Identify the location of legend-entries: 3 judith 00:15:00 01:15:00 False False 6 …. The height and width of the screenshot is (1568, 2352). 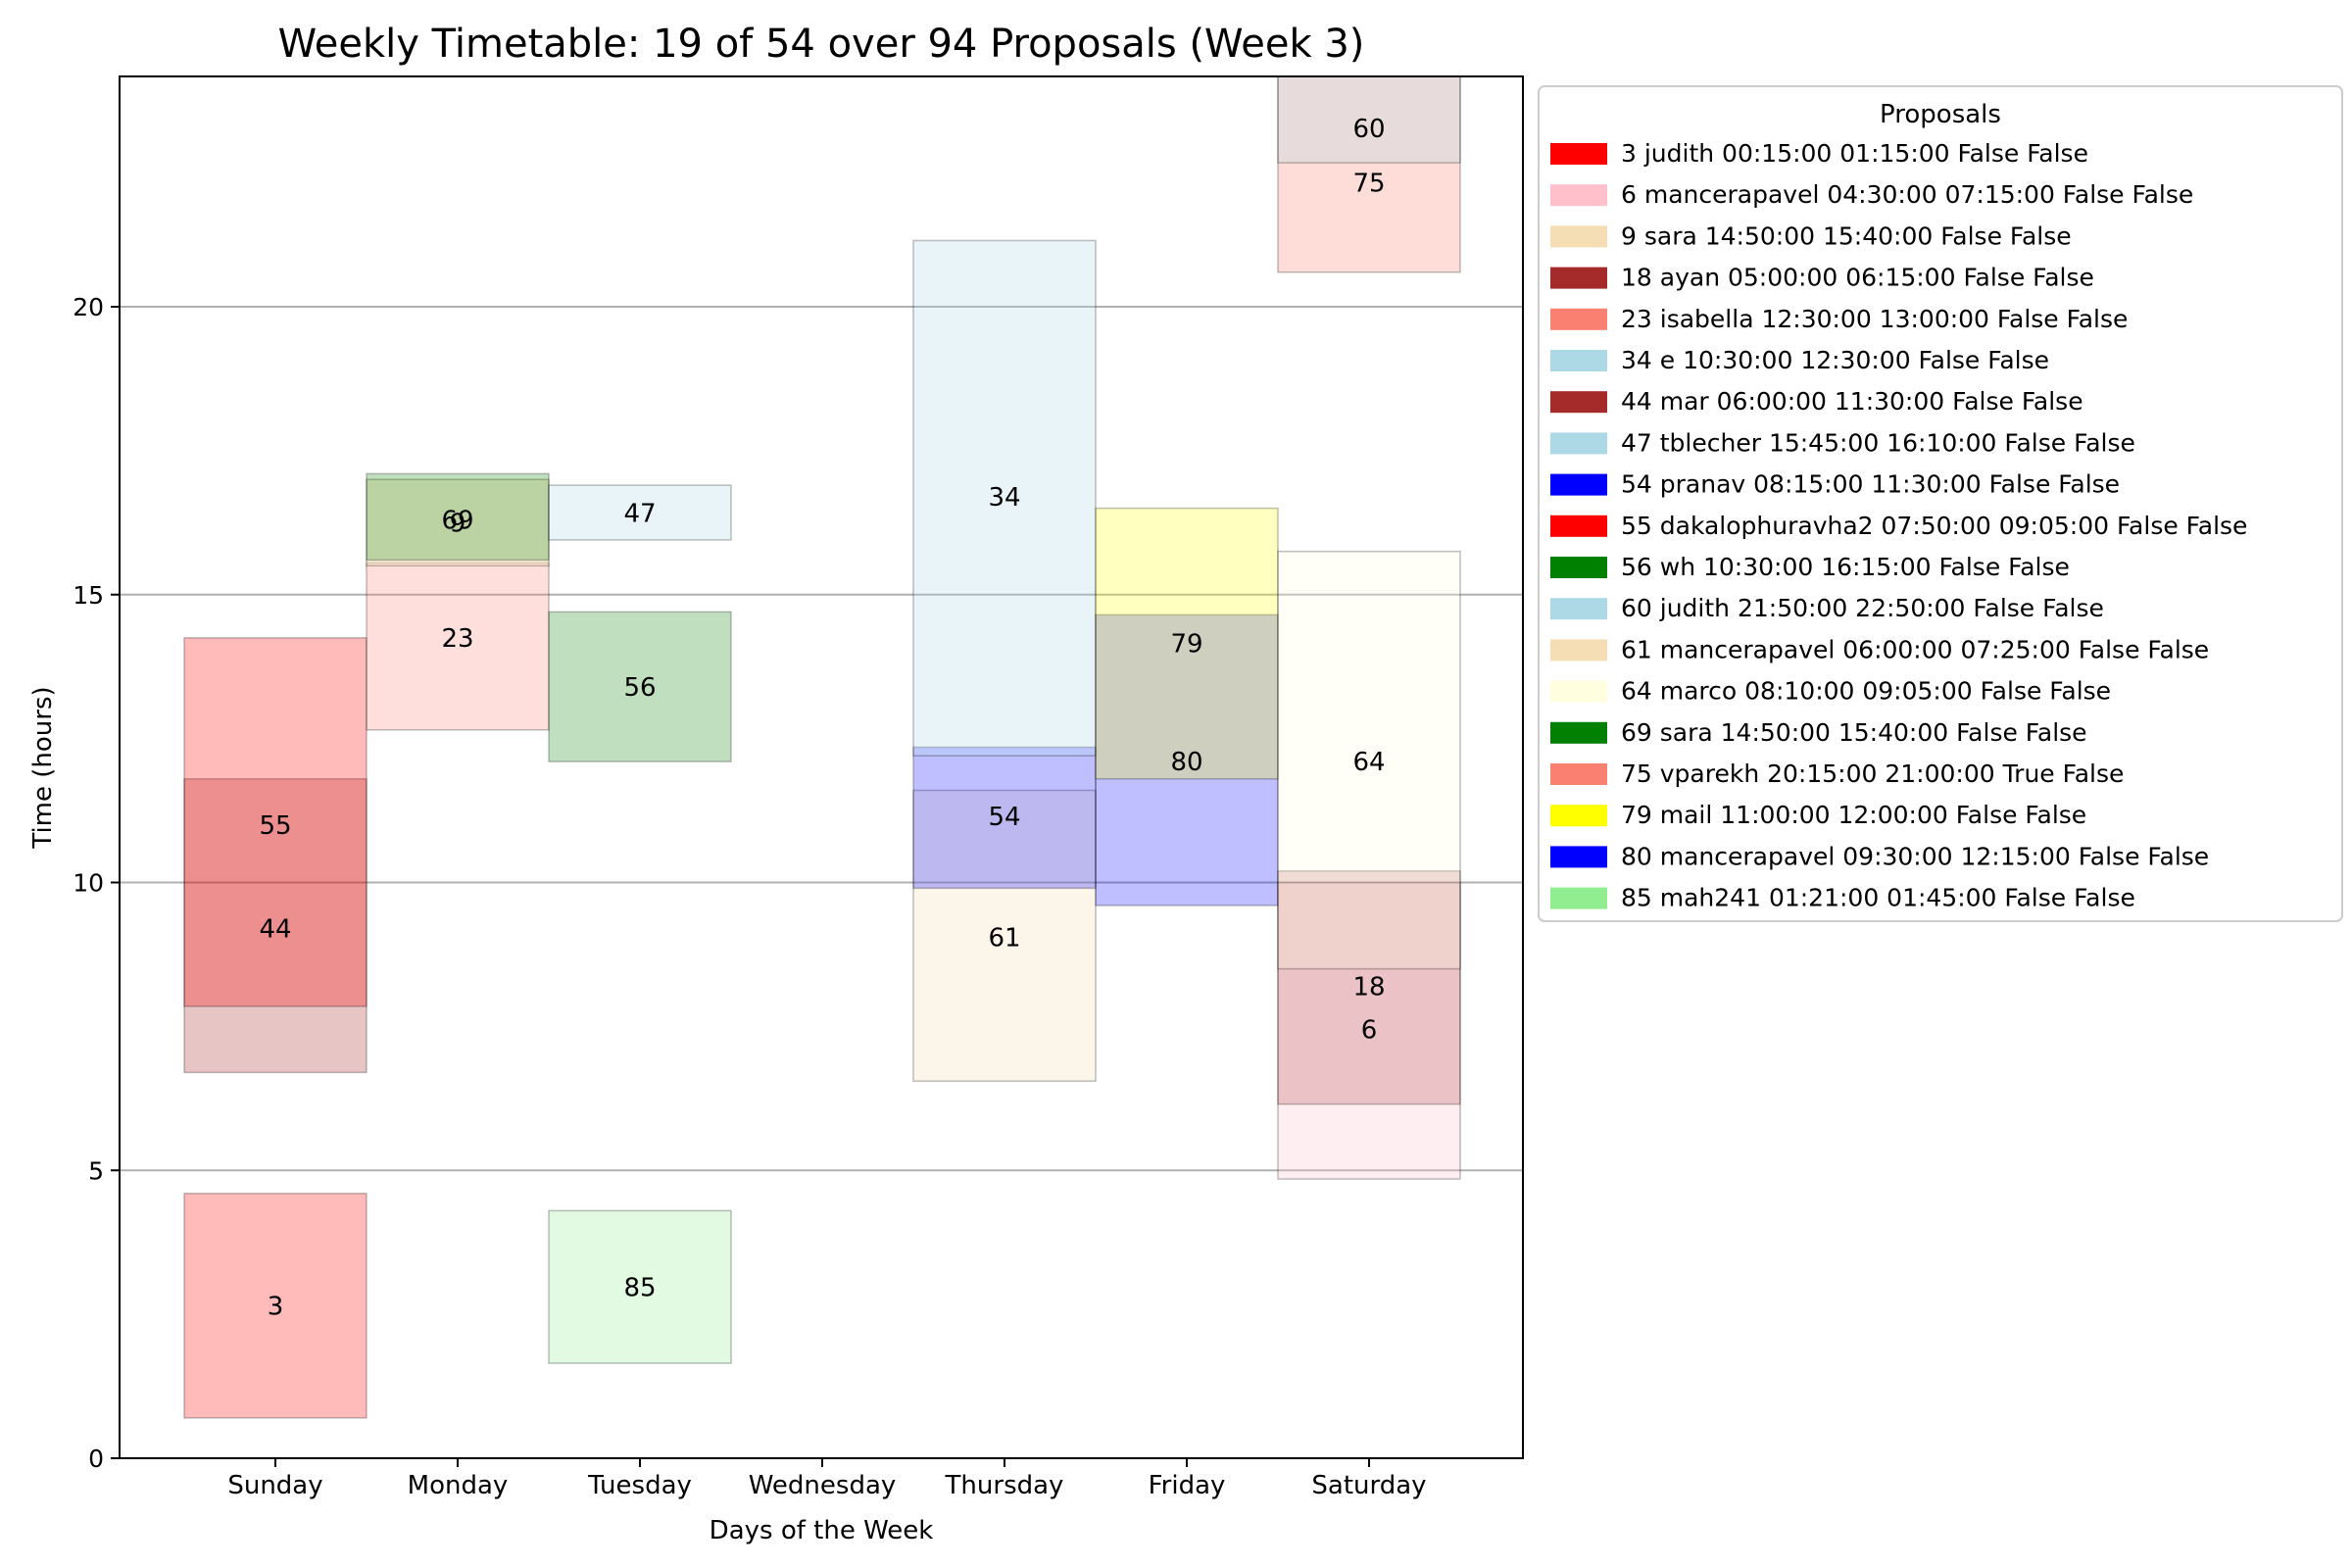
(1898, 525).